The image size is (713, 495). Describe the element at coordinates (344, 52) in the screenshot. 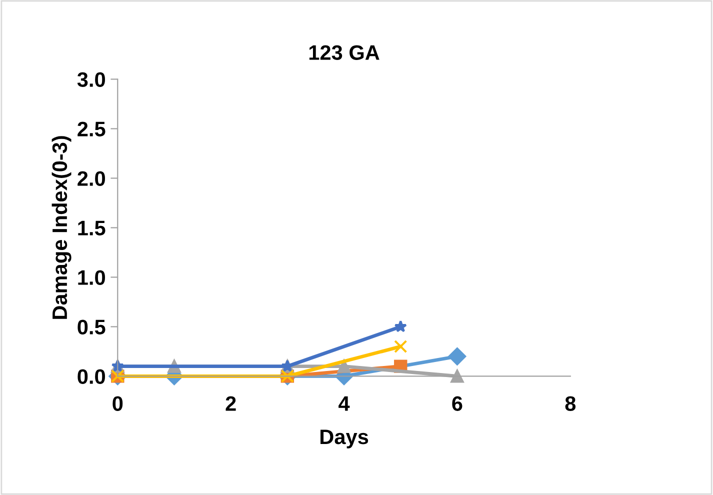

I see `chart-title: 123 GA` at that location.